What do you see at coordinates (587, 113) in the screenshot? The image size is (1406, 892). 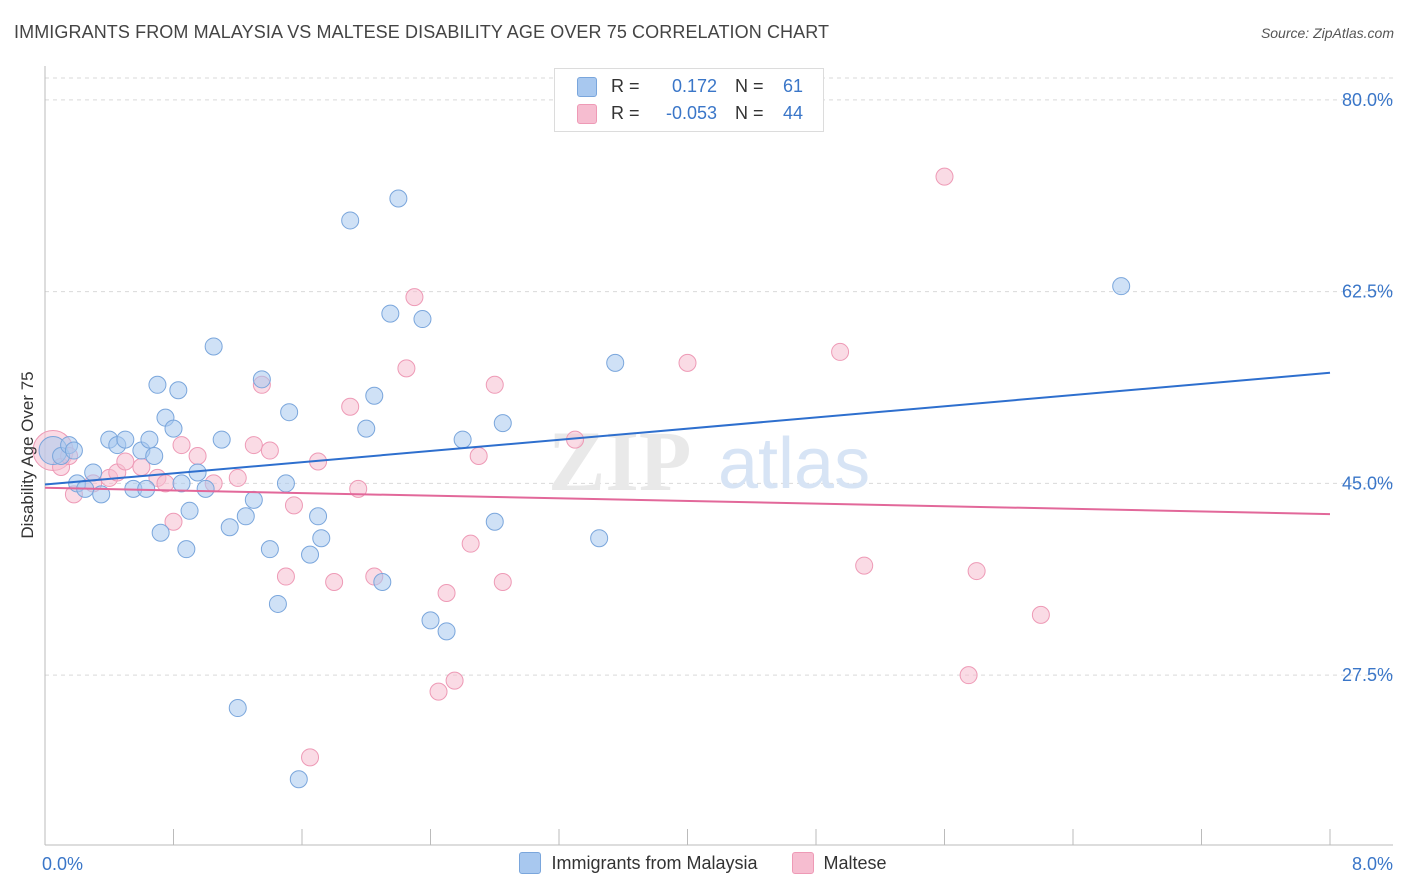 I see `stats-swatch-maltese` at bounding box center [587, 113].